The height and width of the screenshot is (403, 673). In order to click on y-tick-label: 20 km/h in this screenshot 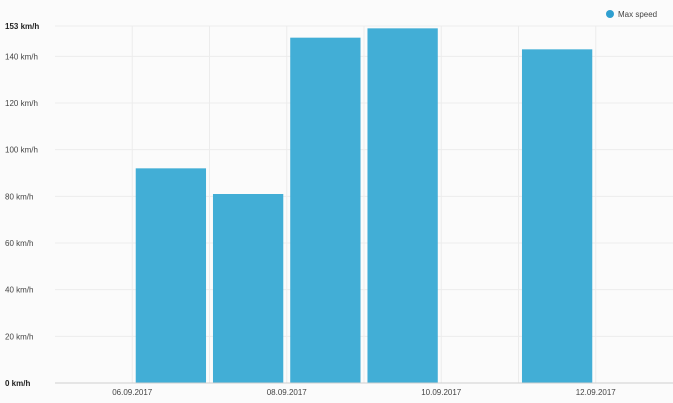, I will do `click(19, 336)`.